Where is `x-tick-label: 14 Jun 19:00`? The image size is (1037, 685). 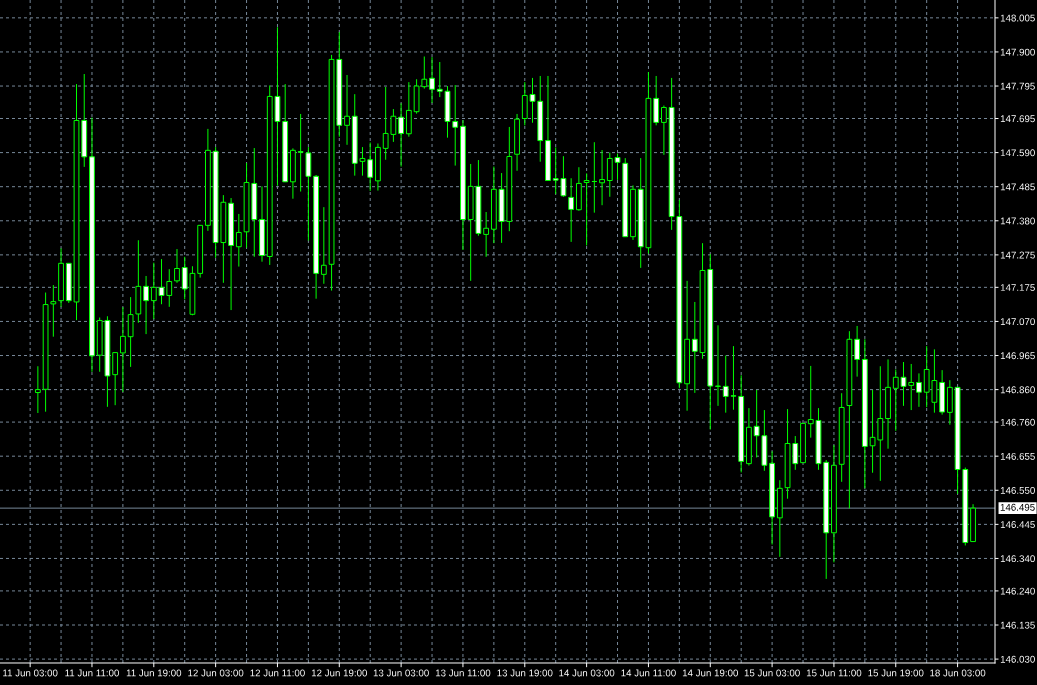
x-tick-label: 14 Jun 19:00 is located at coordinates (710, 673).